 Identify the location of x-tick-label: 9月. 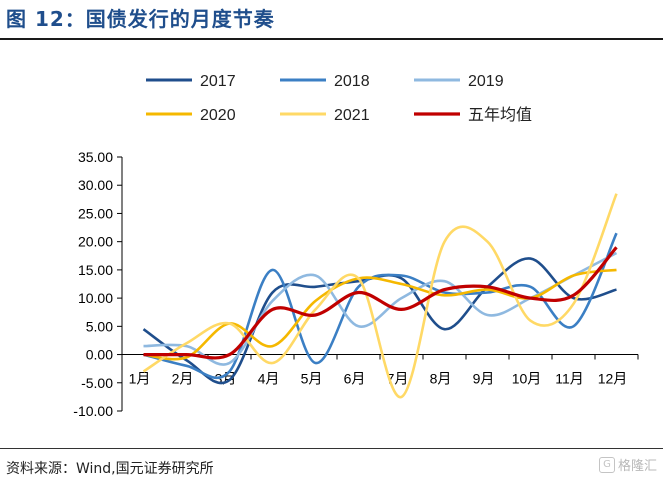
(484, 379).